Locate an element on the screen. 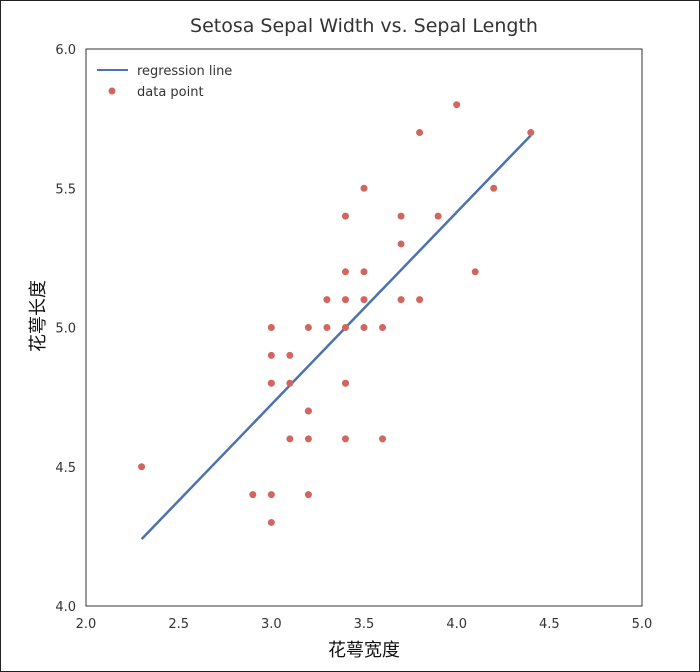  chart-title: Setosa Sepal Width vs. Sepal Length is located at coordinates (364, 26).